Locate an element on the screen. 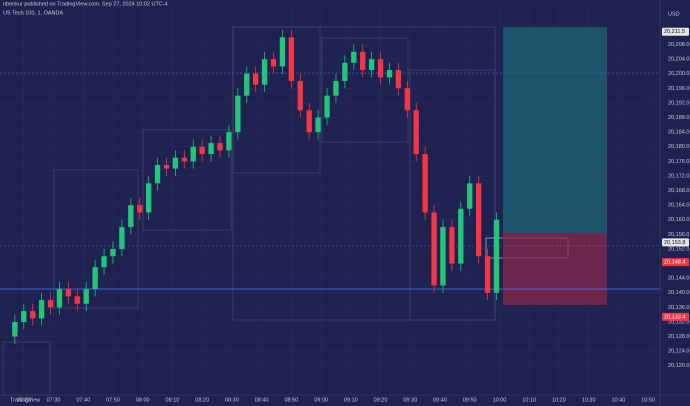 Image resolution: width=690 pixels, height=406 pixels. price-label: 20,148.4 is located at coordinates (674, 263).